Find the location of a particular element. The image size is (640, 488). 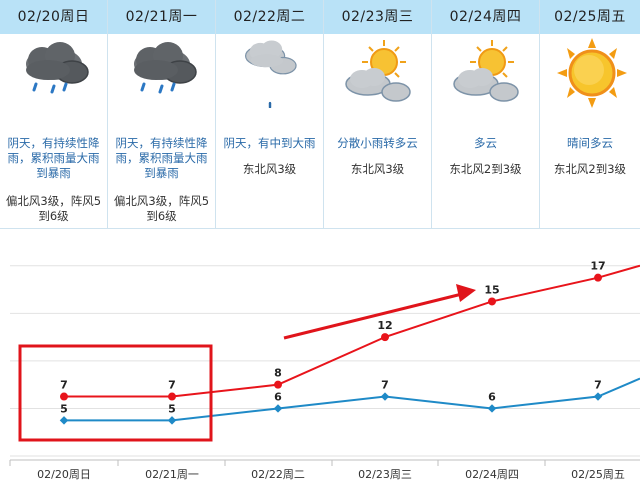

x-tick-label: 02/20周日 is located at coordinates (64, 474).